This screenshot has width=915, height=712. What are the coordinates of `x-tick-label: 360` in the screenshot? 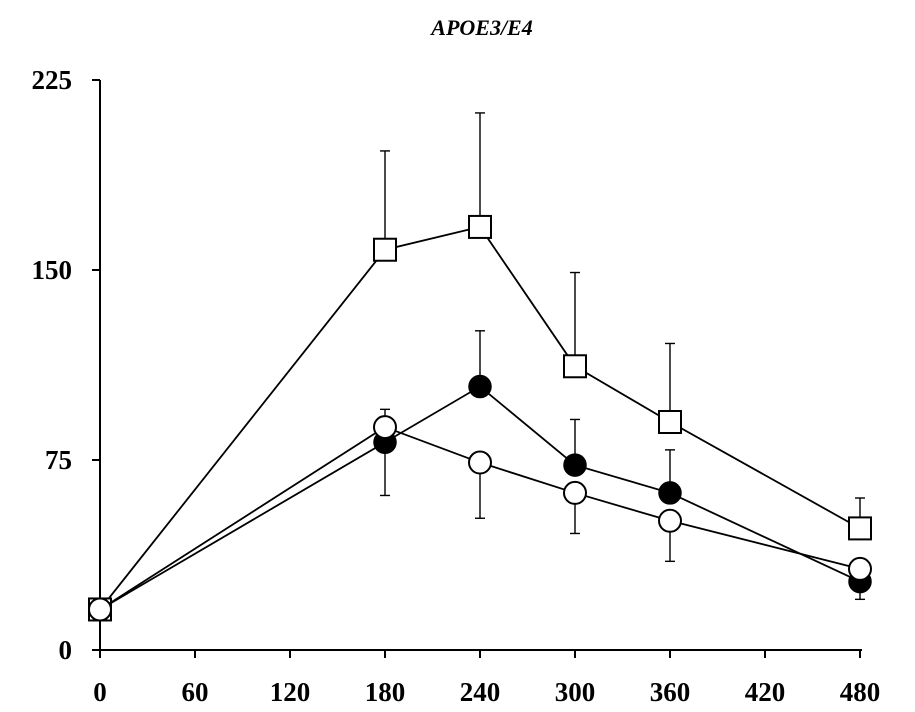 It's located at (670, 692).